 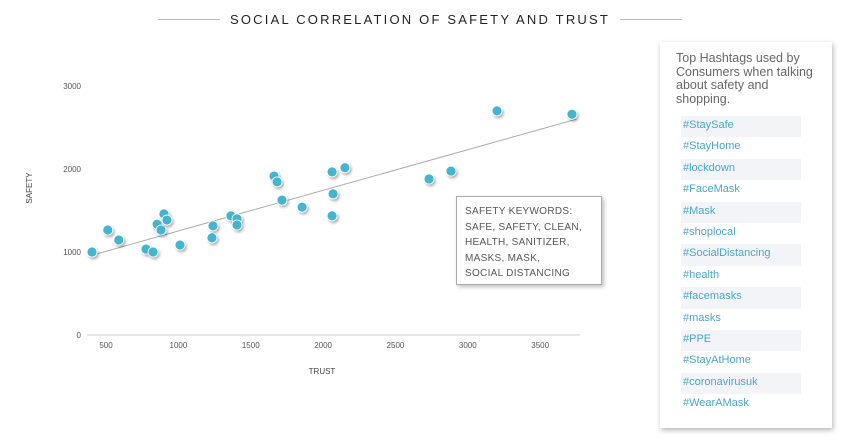 What do you see at coordinates (709, 231) in the screenshot?
I see `hashtag-item: #shoplocal` at bounding box center [709, 231].